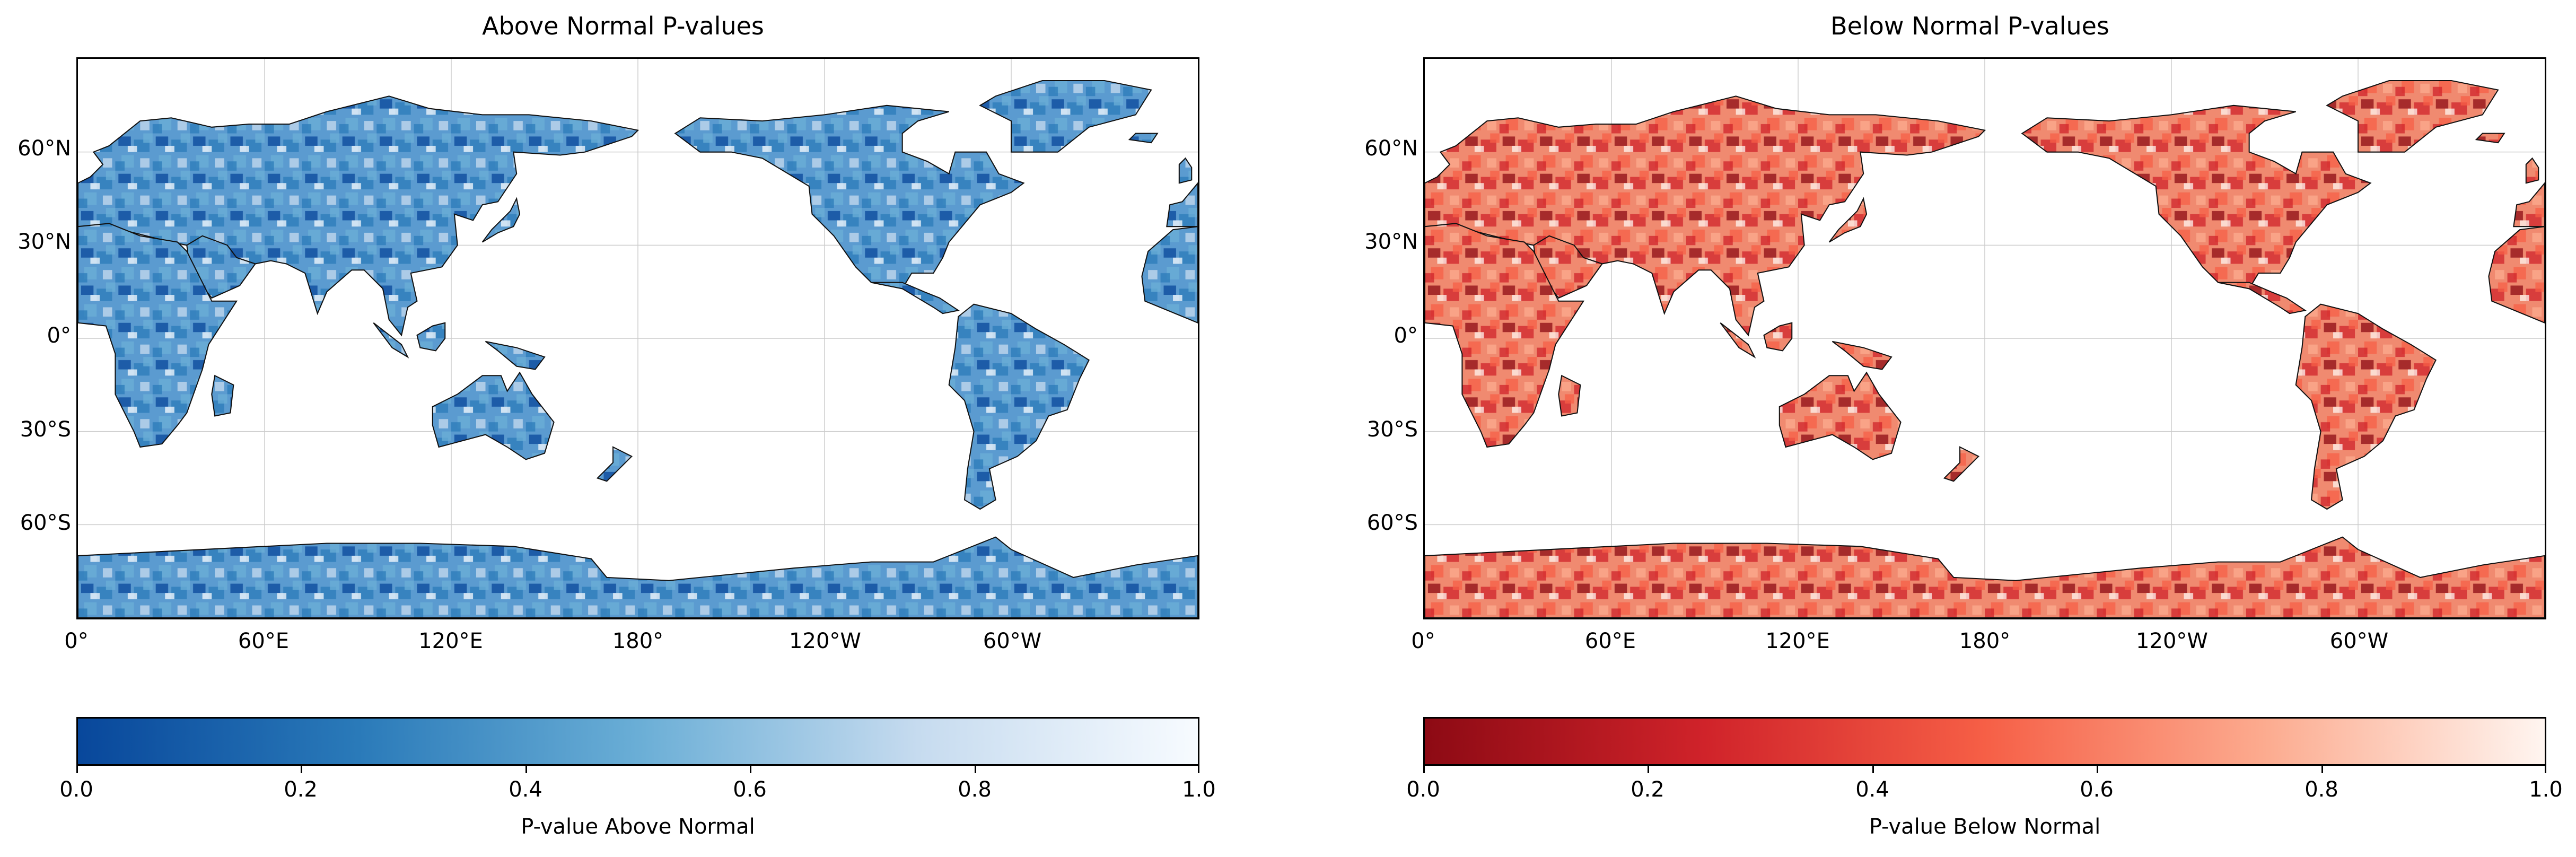  Describe the element at coordinates (1985, 827) in the screenshot. I see `colorbar-label: P-value Below Normal` at that location.